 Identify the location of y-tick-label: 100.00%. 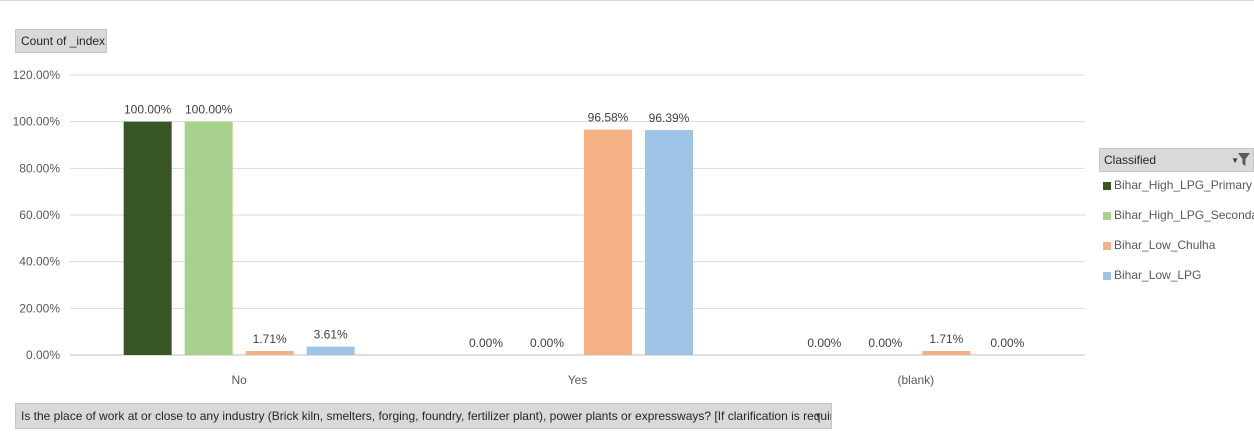
(37, 122).